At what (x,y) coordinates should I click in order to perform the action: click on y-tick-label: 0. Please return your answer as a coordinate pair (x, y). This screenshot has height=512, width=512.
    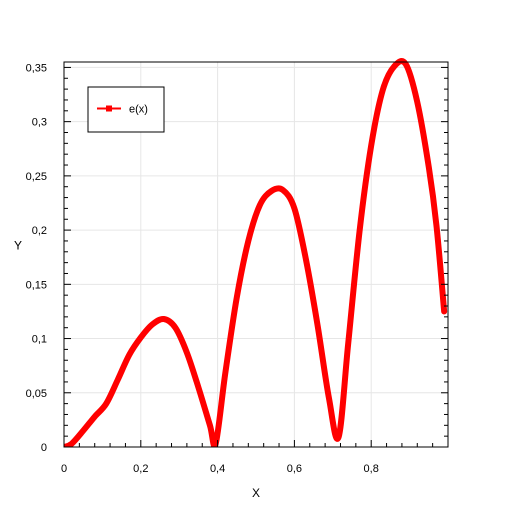
    Looking at the image, I should click on (44, 448).